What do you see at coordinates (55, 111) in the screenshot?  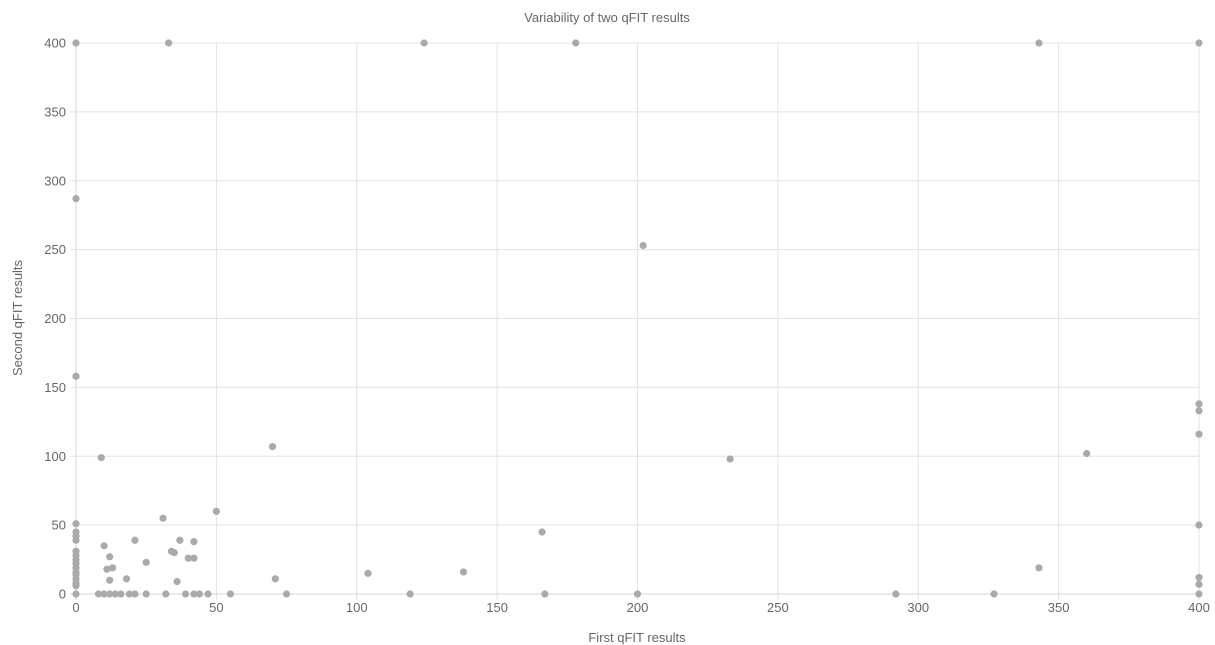 I see `y-tick-label: 350` at bounding box center [55, 111].